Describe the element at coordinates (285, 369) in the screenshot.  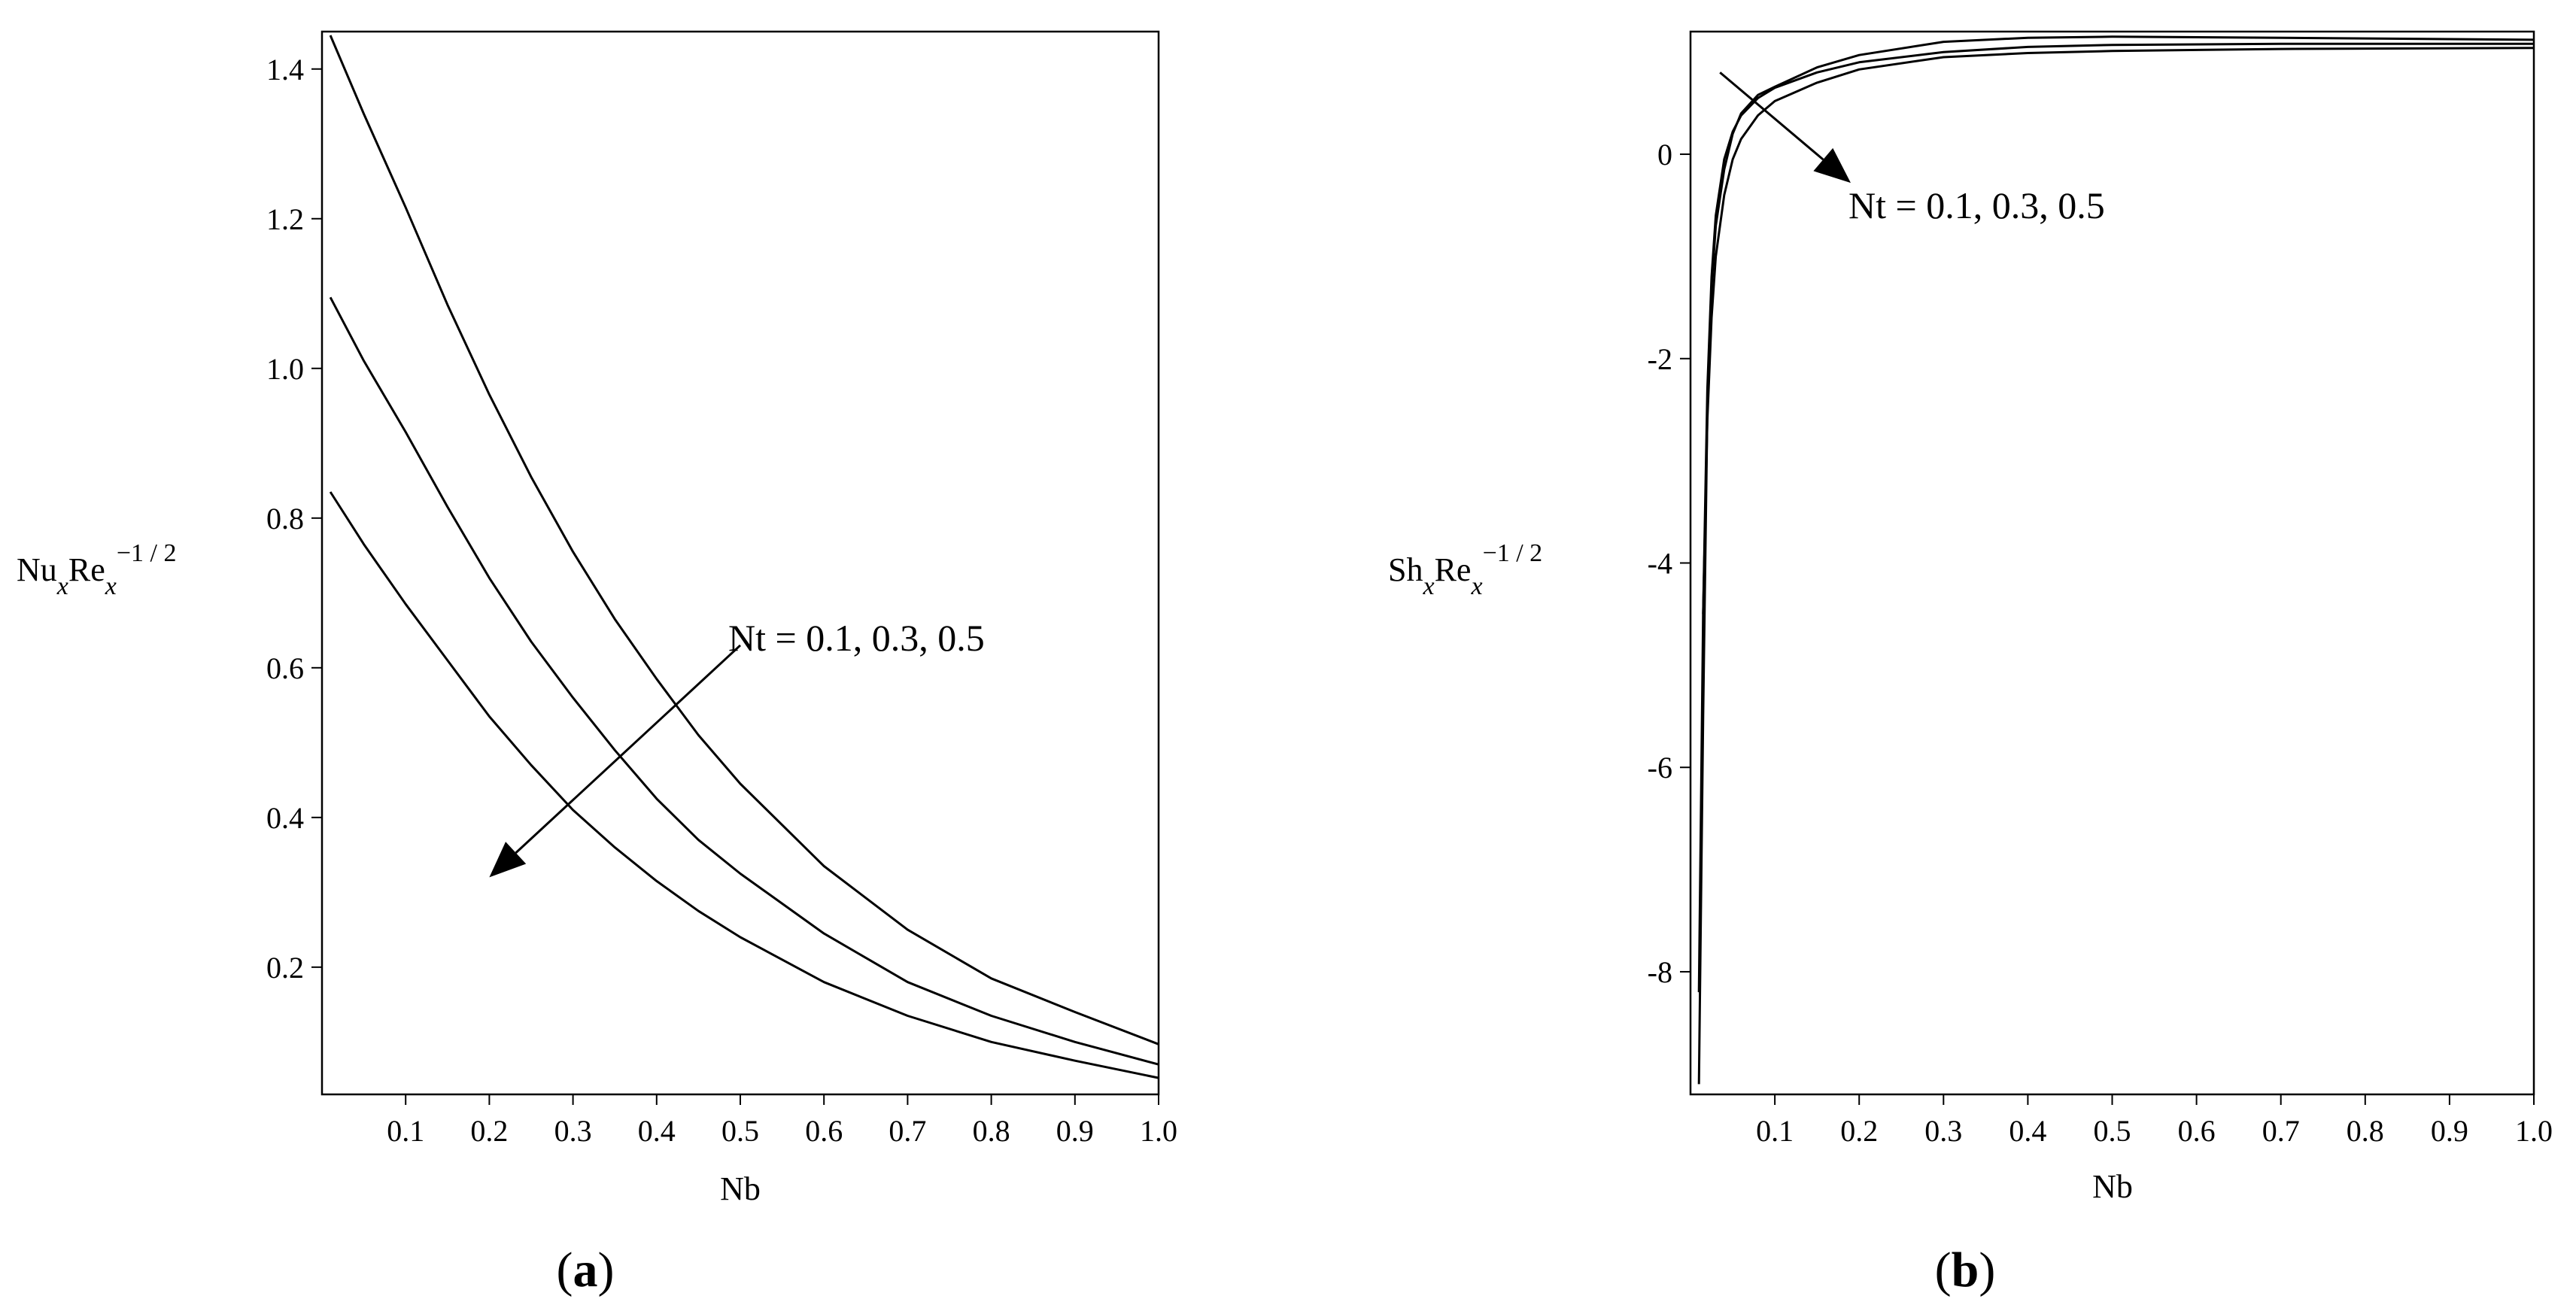
I see `y-tick-label: 1.0` at that location.